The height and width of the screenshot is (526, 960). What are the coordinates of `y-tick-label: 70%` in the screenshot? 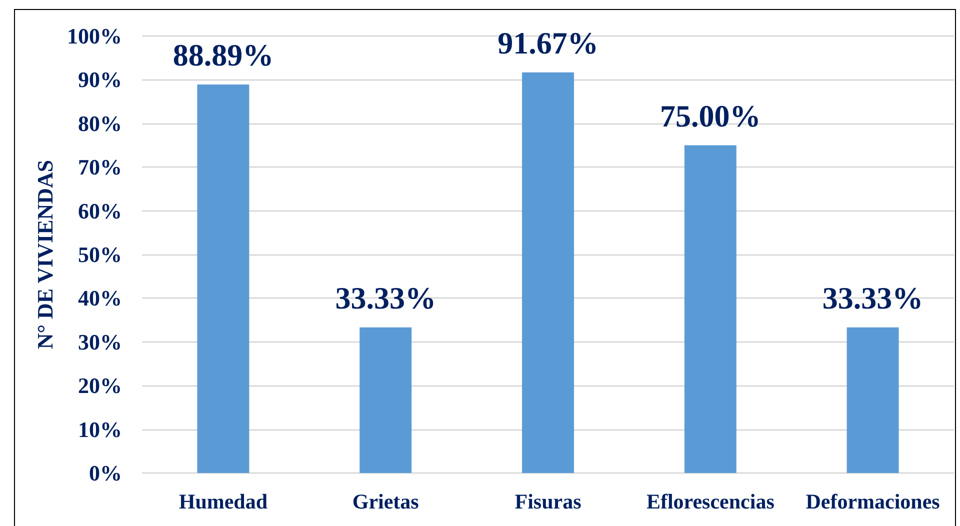 It's located at (100, 167).